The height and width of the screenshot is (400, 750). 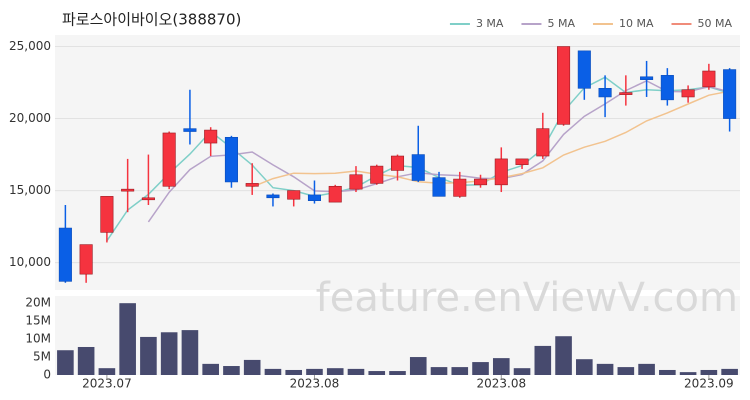 I want to click on y-tick-label: 10M, so click(x=38, y=339).